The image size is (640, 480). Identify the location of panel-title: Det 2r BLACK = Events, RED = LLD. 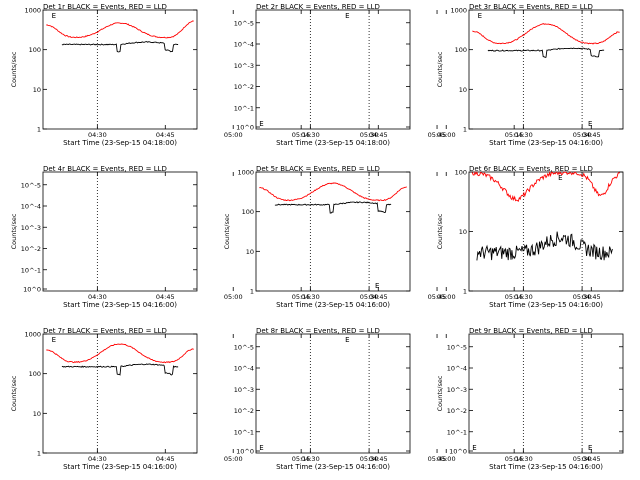
(318, 7).